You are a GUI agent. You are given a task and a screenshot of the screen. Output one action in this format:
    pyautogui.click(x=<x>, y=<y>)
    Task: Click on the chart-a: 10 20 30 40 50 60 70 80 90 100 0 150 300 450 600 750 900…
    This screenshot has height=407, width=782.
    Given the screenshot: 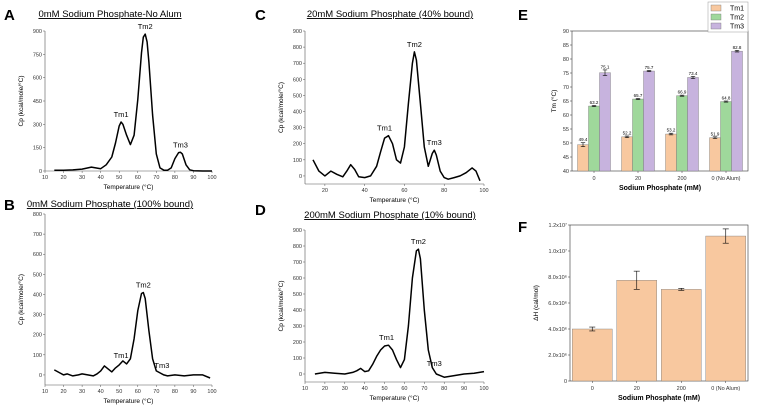 What is the action you would take?
    pyautogui.click(x=117, y=100)
    